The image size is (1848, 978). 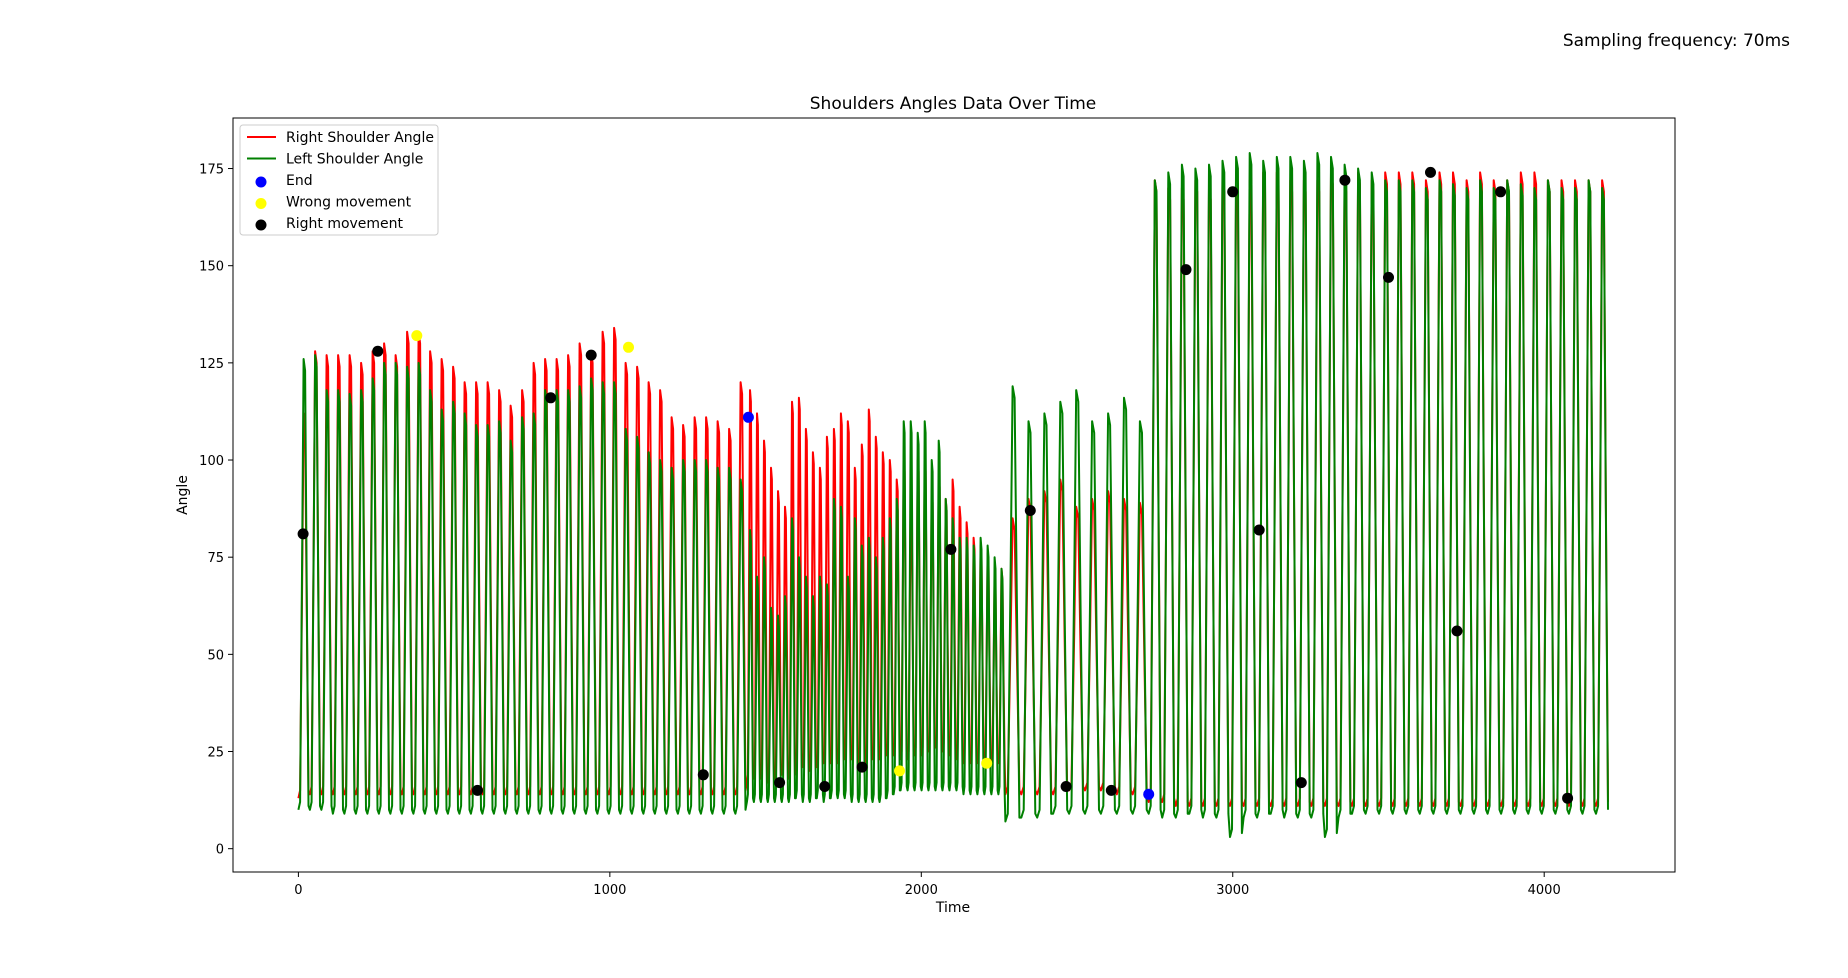 What do you see at coordinates (211, 461) in the screenshot?
I see `y-tick-label-4: 100` at bounding box center [211, 461].